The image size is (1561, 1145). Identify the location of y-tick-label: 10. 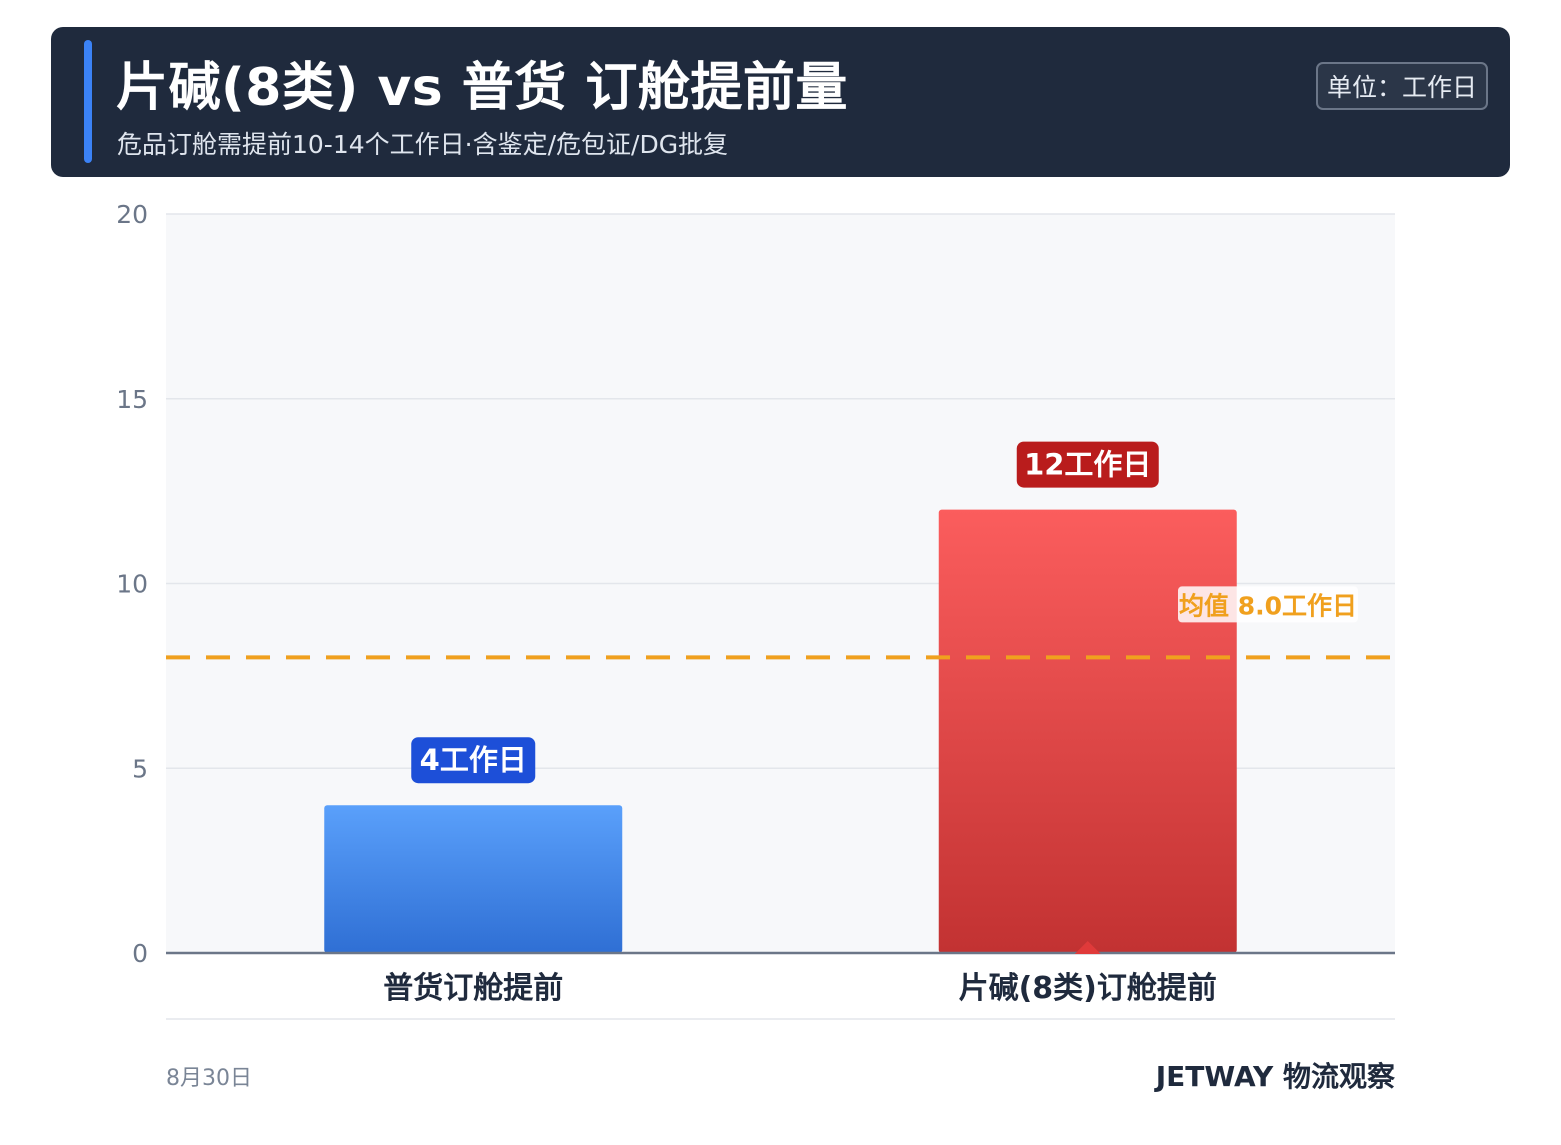
(132, 584).